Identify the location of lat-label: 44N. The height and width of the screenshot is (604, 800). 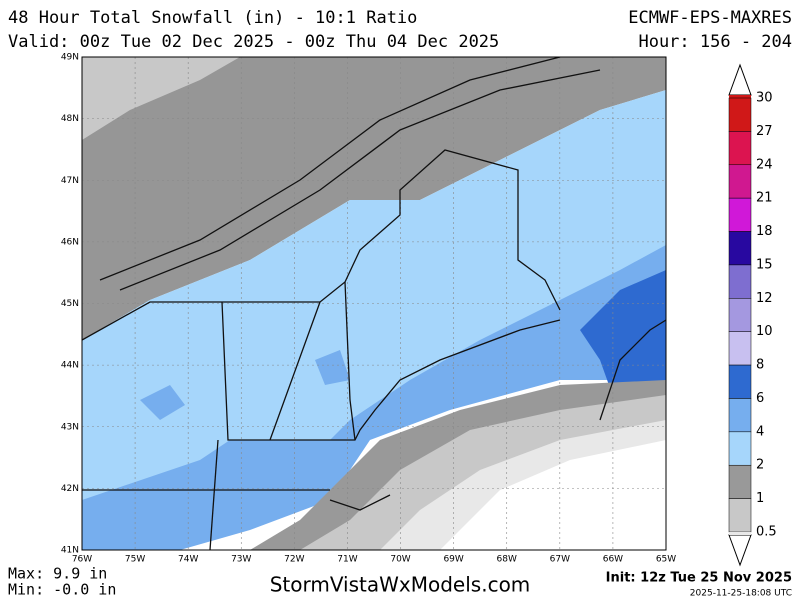
(70, 366).